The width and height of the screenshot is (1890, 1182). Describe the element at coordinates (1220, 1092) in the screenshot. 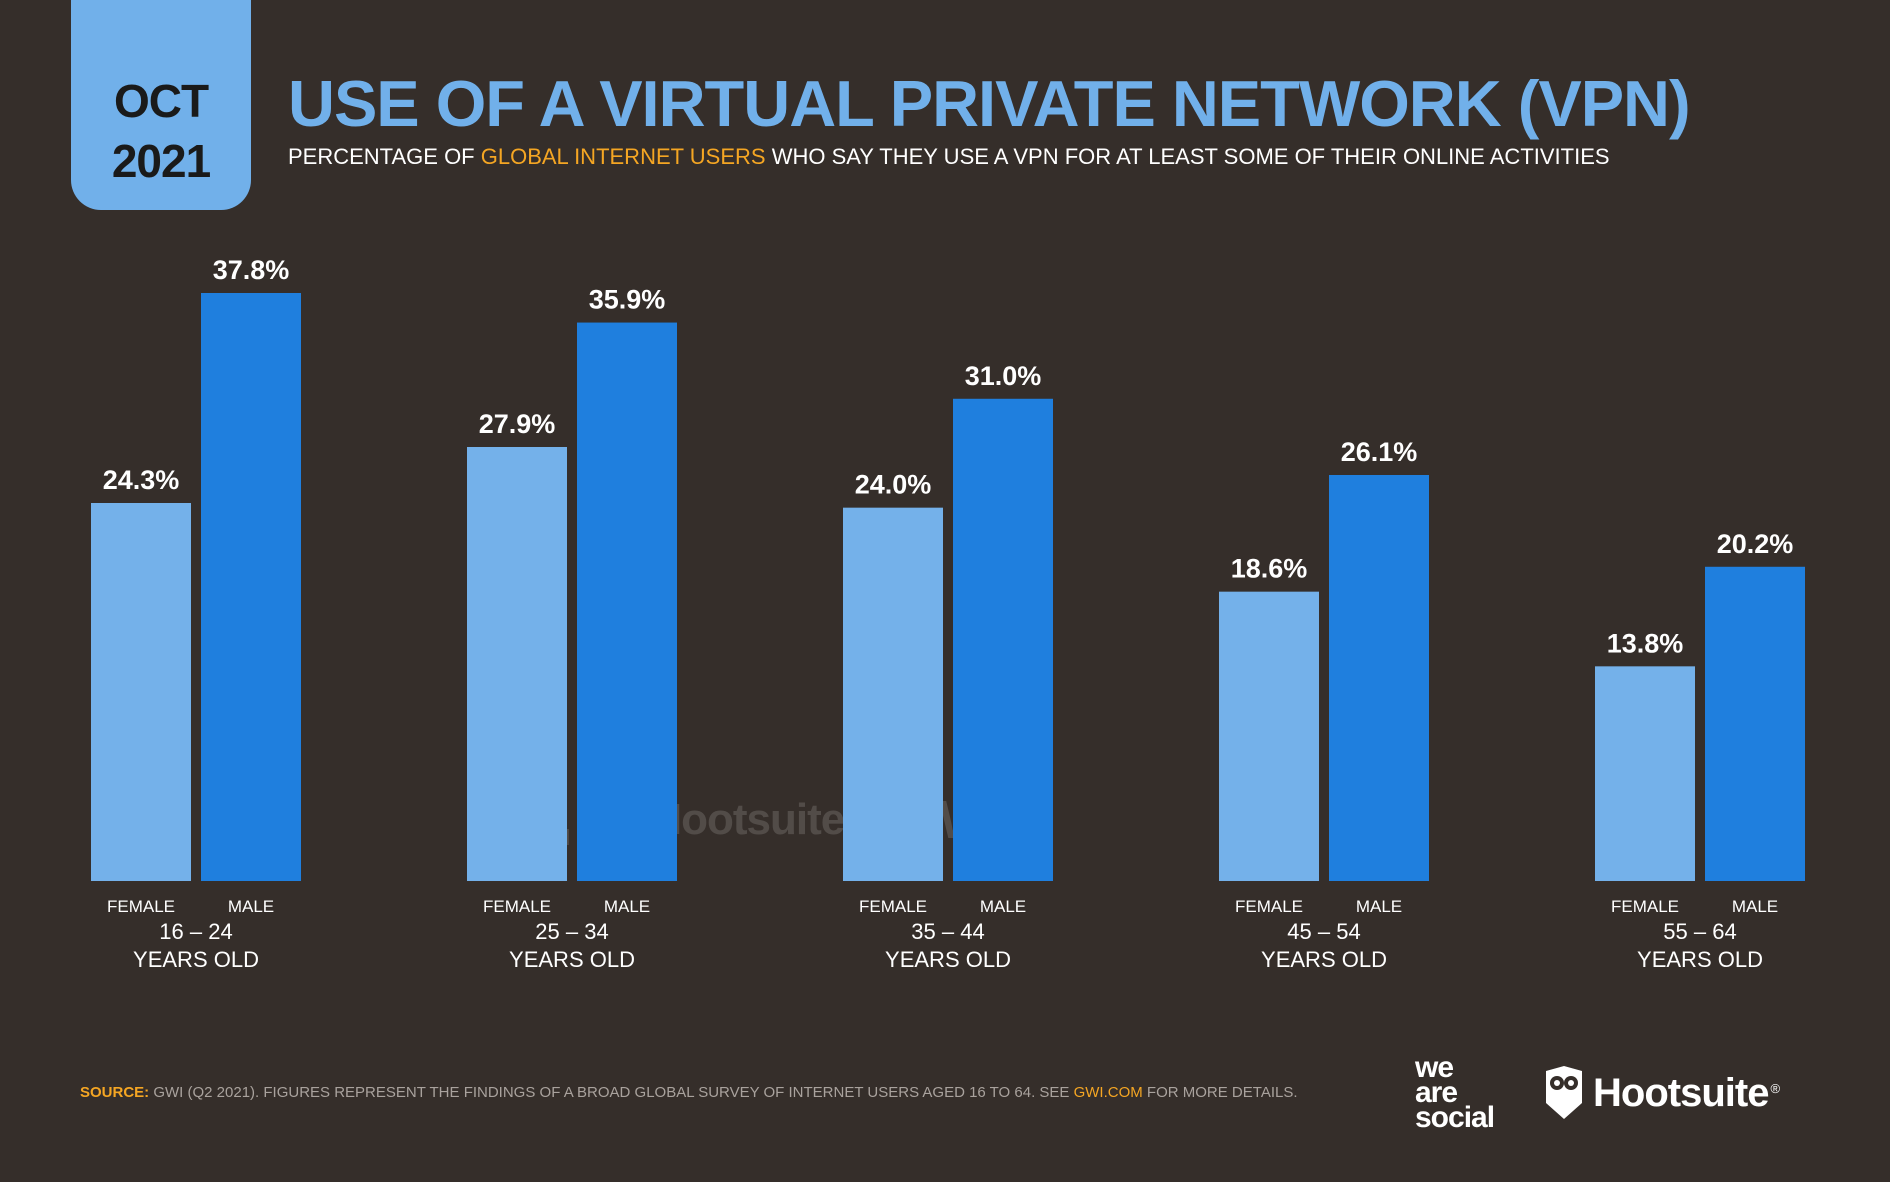

I see `source-post: FOR MORE DETAILS.` at that location.